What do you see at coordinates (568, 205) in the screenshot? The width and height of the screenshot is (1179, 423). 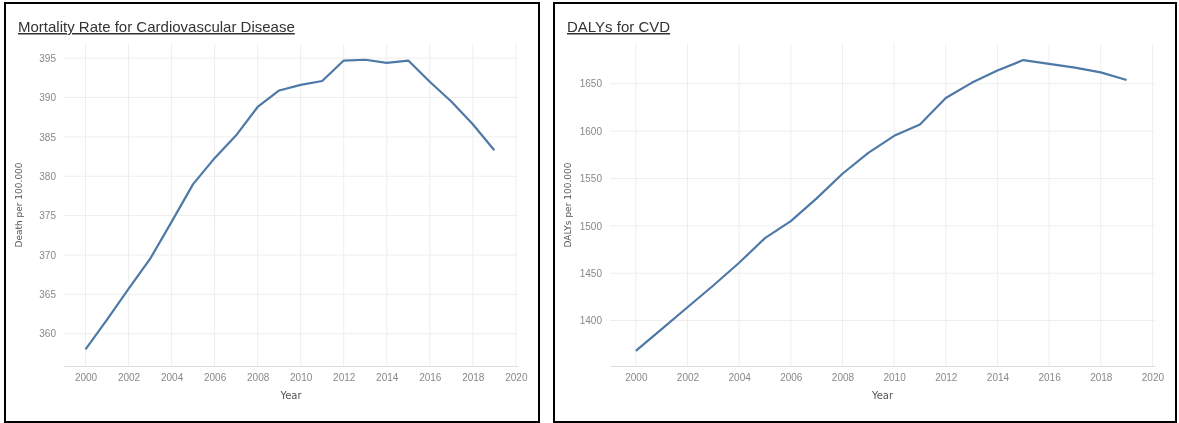 I see `y-axis-title: DALYs per 100.000` at bounding box center [568, 205].